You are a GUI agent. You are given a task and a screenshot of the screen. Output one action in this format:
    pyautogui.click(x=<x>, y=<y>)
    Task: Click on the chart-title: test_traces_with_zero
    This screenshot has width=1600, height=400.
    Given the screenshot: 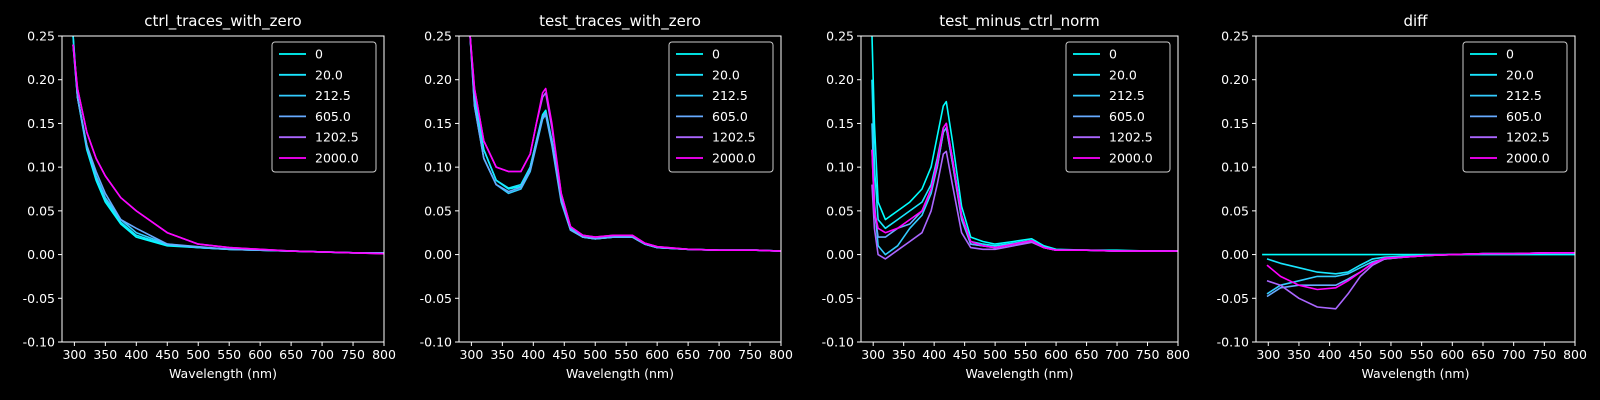 What is the action you would take?
    pyautogui.click(x=620, y=21)
    